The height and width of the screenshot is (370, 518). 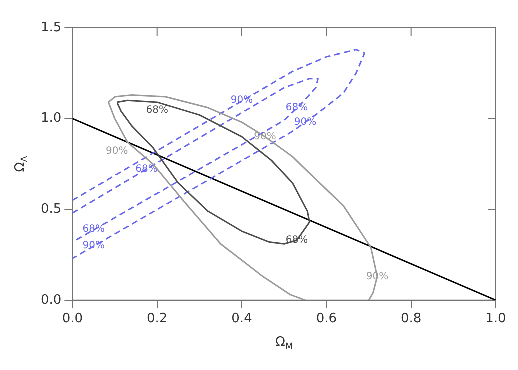 What do you see at coordinates (496, 319) in the screenshot?
I see `x-tick-label: 1.0` at bounding box center [496, 319].